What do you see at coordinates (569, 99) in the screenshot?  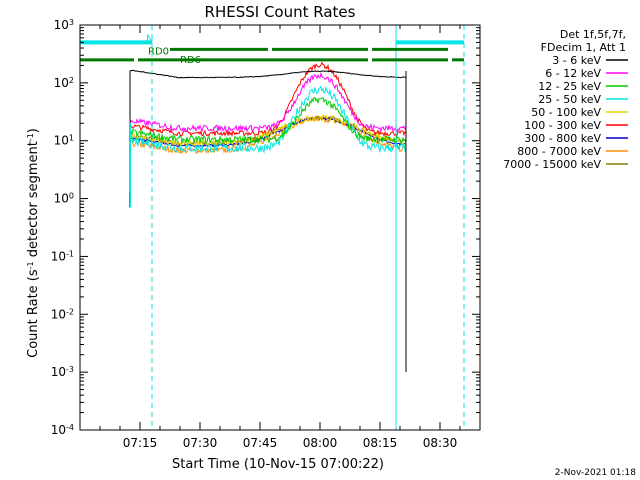 I see `legend-entry-label: 25 - 50 keV` at bounding box center [569, 99].